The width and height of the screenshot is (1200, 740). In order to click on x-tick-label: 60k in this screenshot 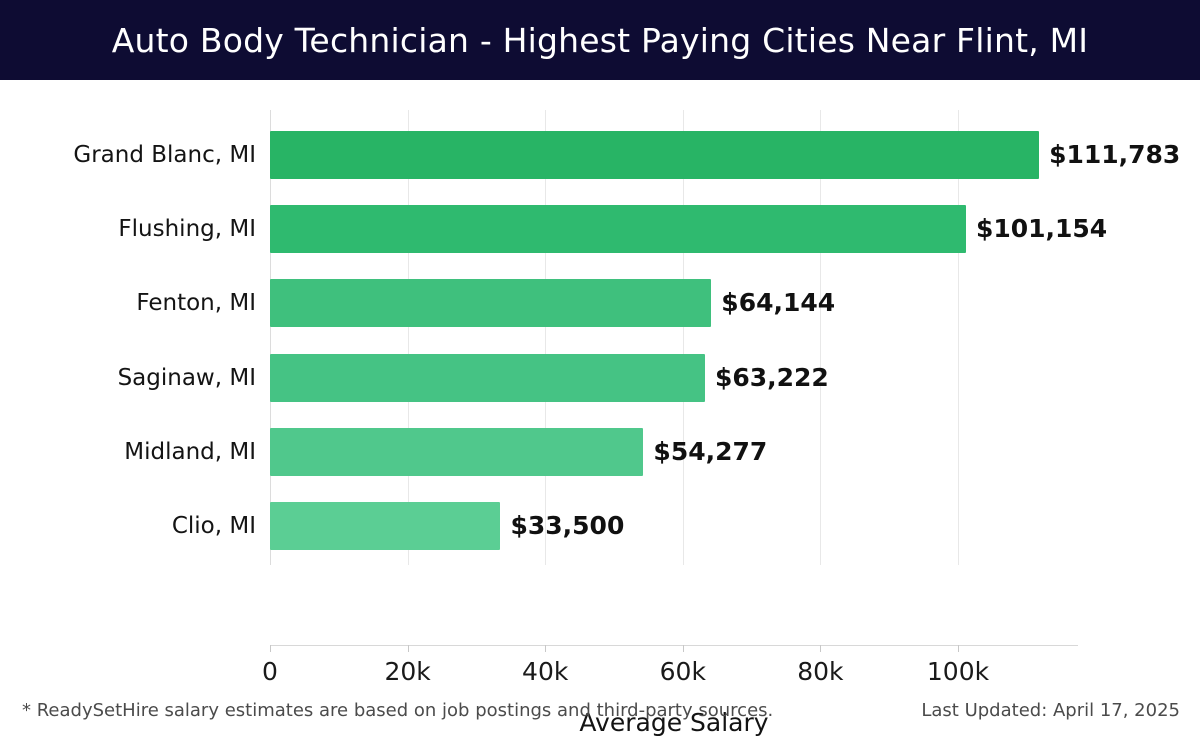, I will do `click(682, 671)`.